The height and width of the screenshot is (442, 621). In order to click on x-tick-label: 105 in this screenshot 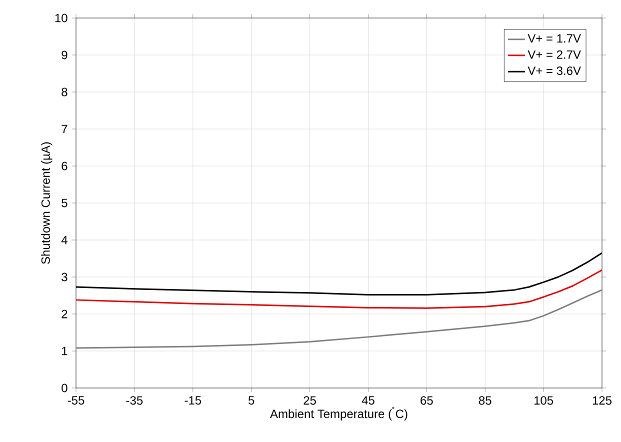, I will do `click(544, 400)`.